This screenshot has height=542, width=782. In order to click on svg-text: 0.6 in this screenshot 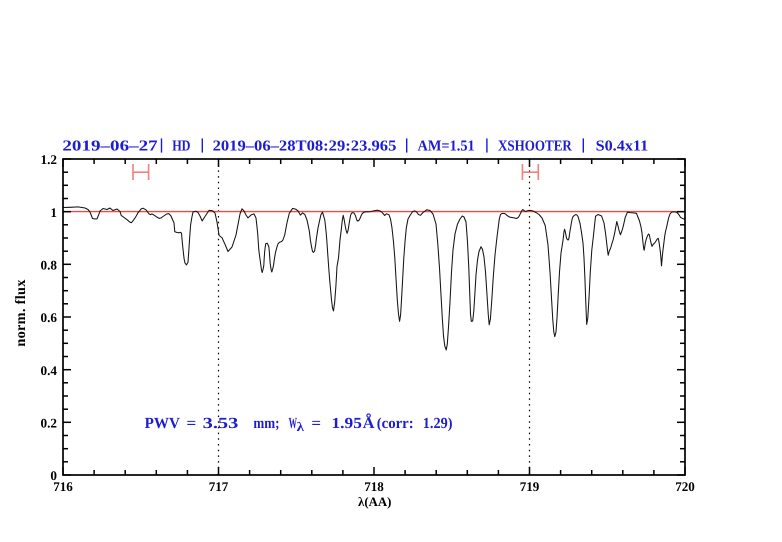, I will do `click(49, 317)`.